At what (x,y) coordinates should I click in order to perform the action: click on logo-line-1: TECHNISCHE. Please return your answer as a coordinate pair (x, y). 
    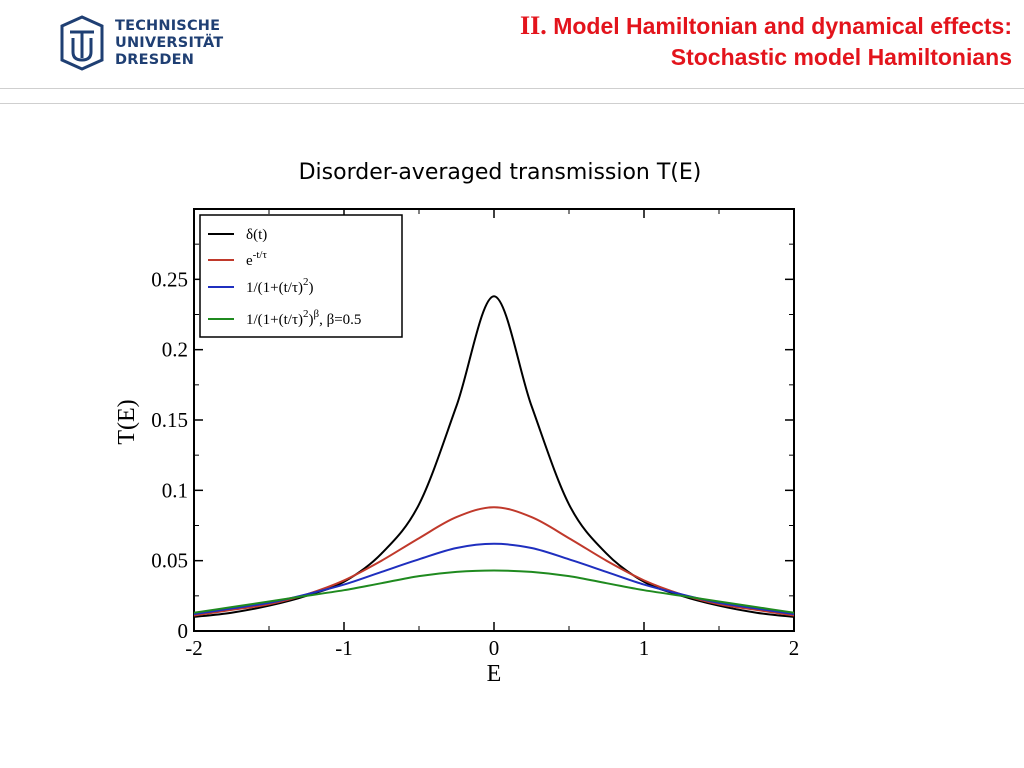
    Looking at the image, I should click on (168, 25).